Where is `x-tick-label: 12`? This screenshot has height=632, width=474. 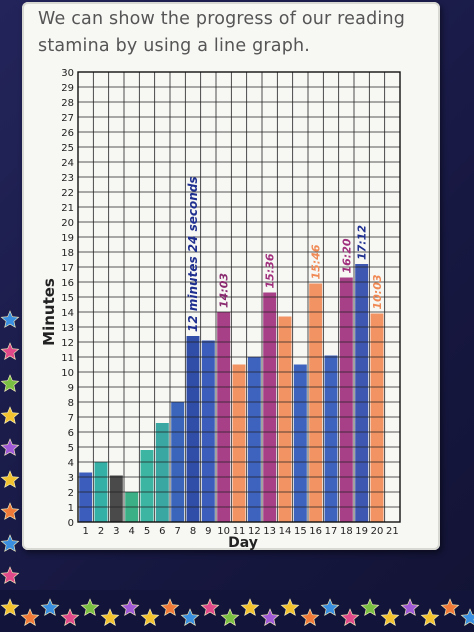
x-tick-label: 12 is located at coordinates (254, 531).